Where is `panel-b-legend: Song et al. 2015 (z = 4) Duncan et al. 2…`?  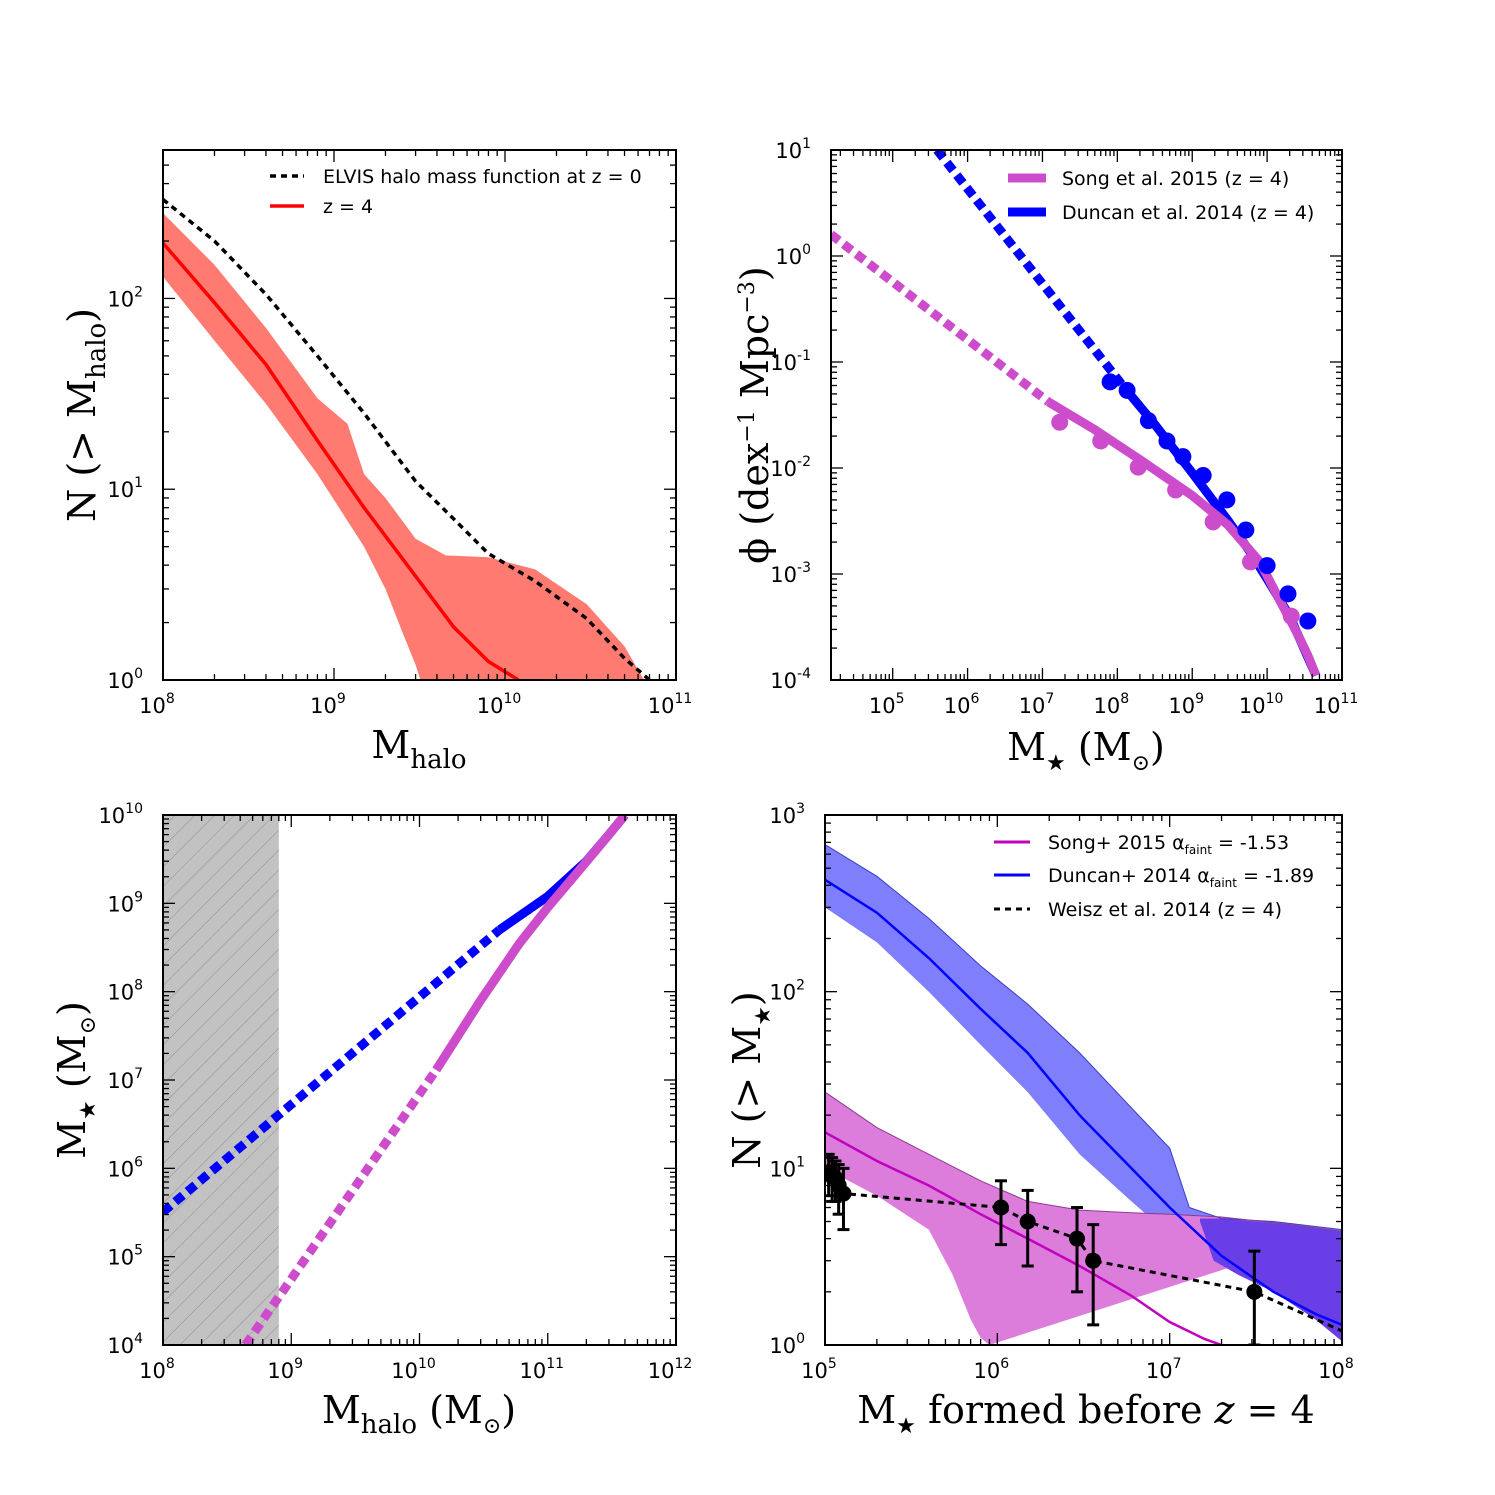
panel-b-legend: Song et al. 2015 (z = 4) Duncan et al. 2… is located at coordinates (1161, 196).